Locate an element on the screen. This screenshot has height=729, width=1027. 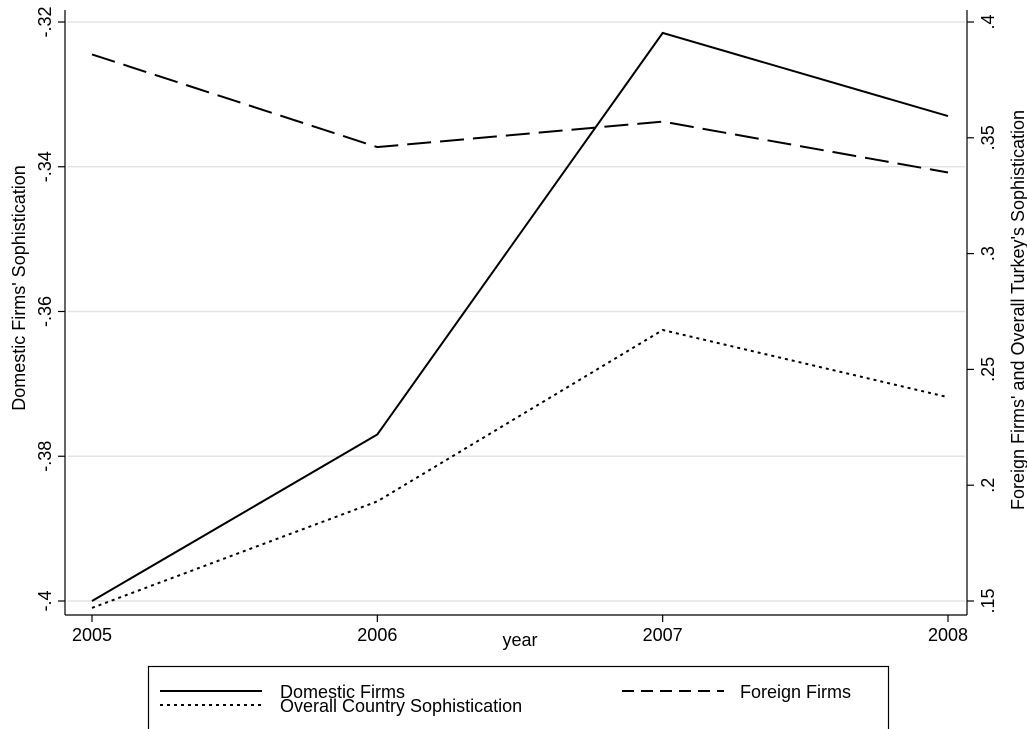
left-y-tick-label: -.4 is located at coordinates (45, 600).